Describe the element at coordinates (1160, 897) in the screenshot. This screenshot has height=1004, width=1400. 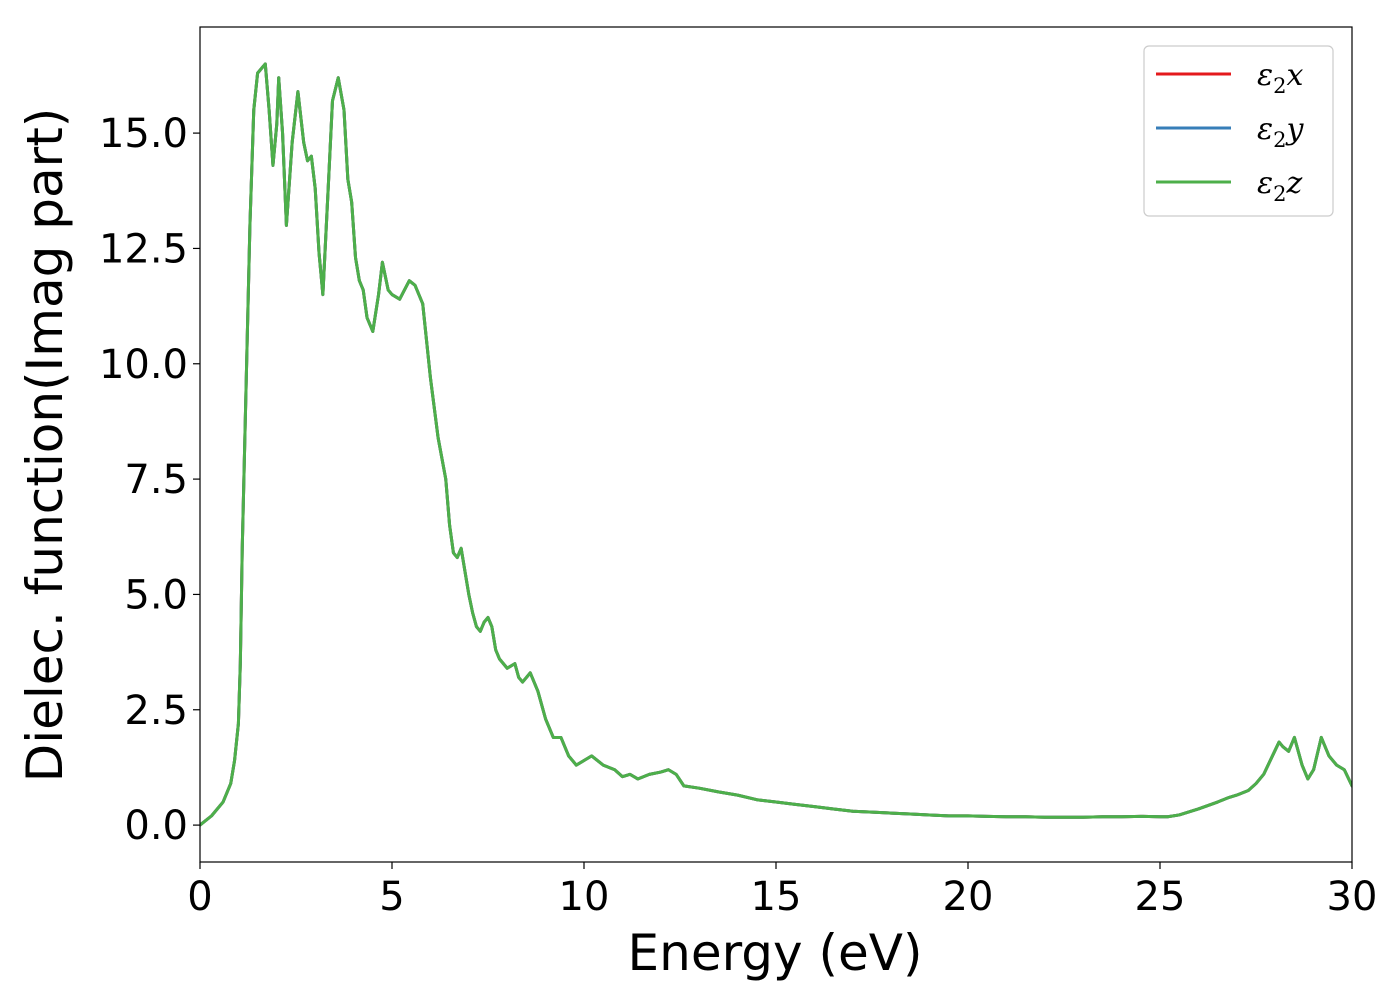
I see `x-tick-label: 25` at that location.